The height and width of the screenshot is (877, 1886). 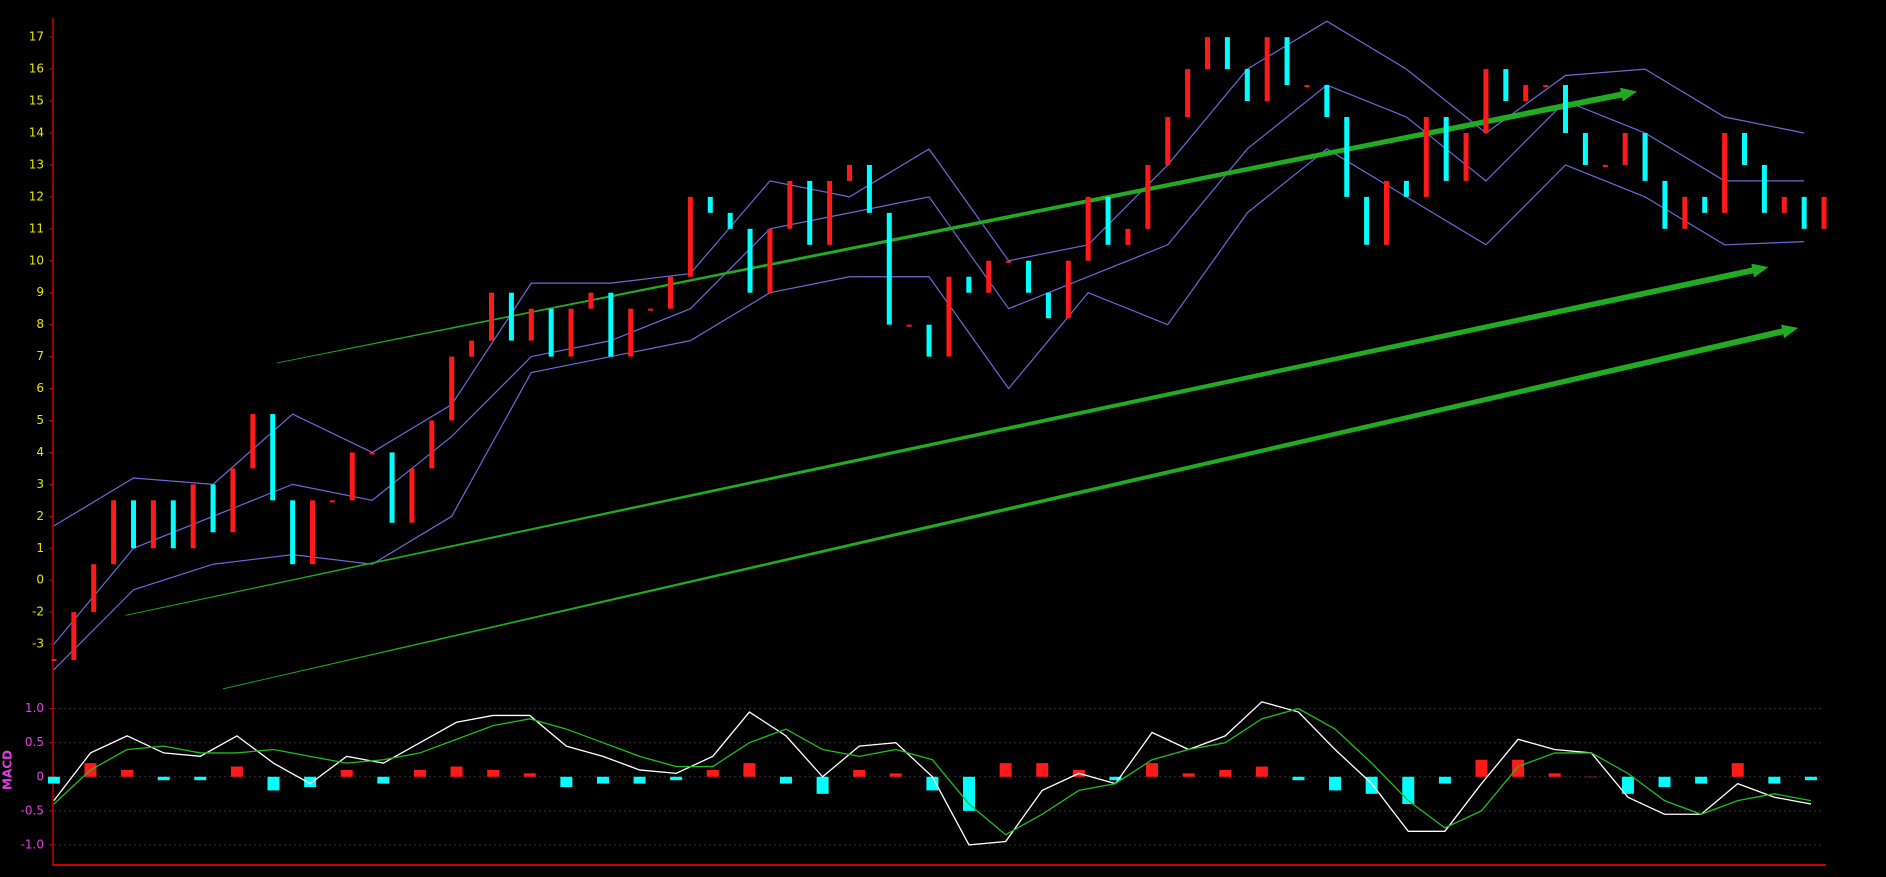 I want to click on y-tick-label: 16, so click(x=36, y=69).